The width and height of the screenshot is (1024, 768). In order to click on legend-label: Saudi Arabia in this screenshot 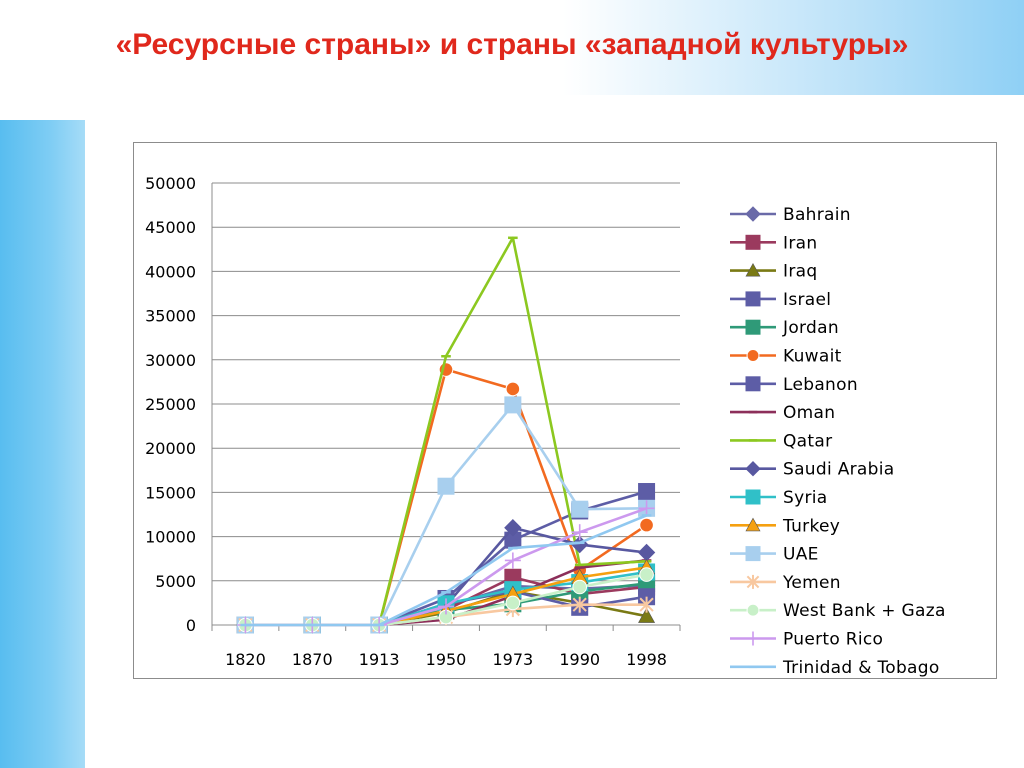, I will do `click(838, 470)`.